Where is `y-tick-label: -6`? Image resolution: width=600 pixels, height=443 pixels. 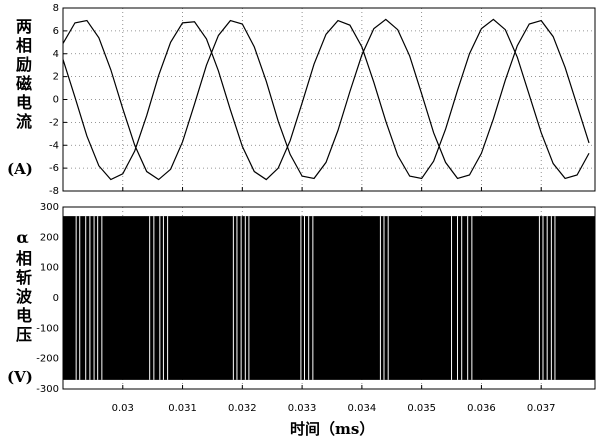 y-tick-label: -6 is located at coordinates (54, 168).